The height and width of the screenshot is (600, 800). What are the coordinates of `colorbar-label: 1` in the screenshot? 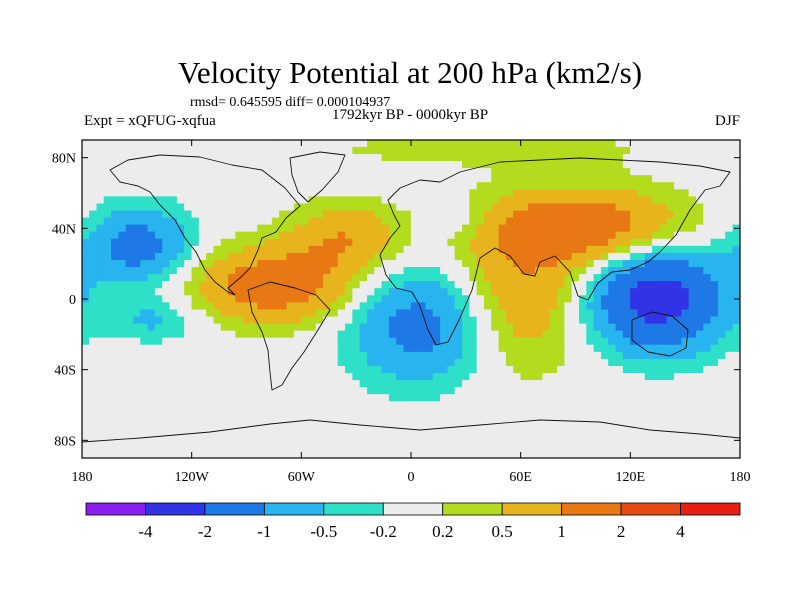 It's located at (561, 531).